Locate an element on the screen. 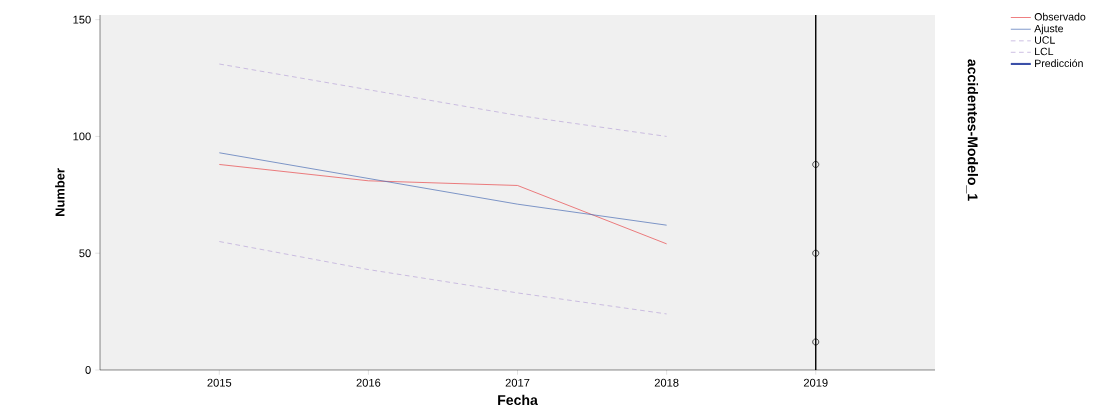  legend-label: Predicción is located at coordinates (1059, 63).